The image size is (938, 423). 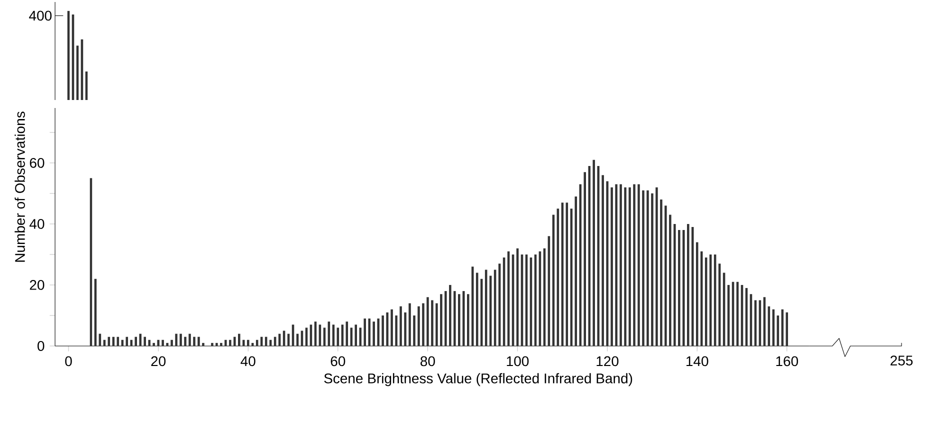 I want to click on y-axis-title: Number of Observations, so click(x=19, y=187).